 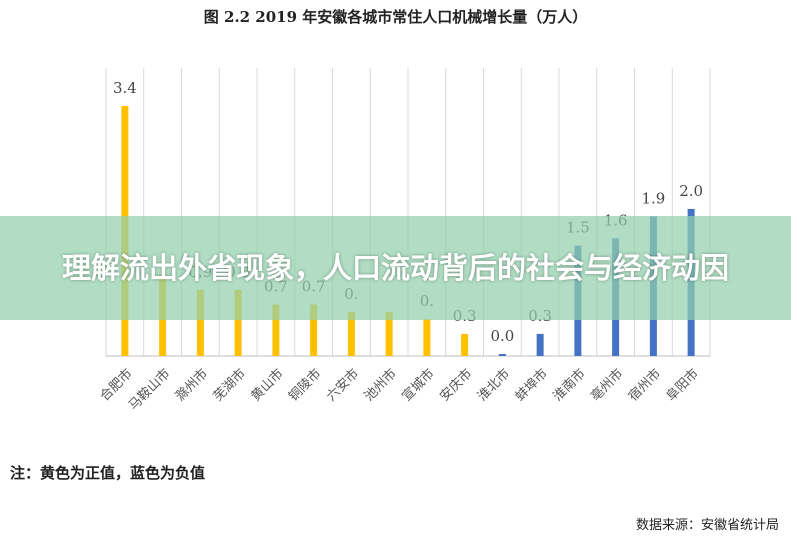 I want to click on data-label-15: 1.9, so click(x=653, y=198).